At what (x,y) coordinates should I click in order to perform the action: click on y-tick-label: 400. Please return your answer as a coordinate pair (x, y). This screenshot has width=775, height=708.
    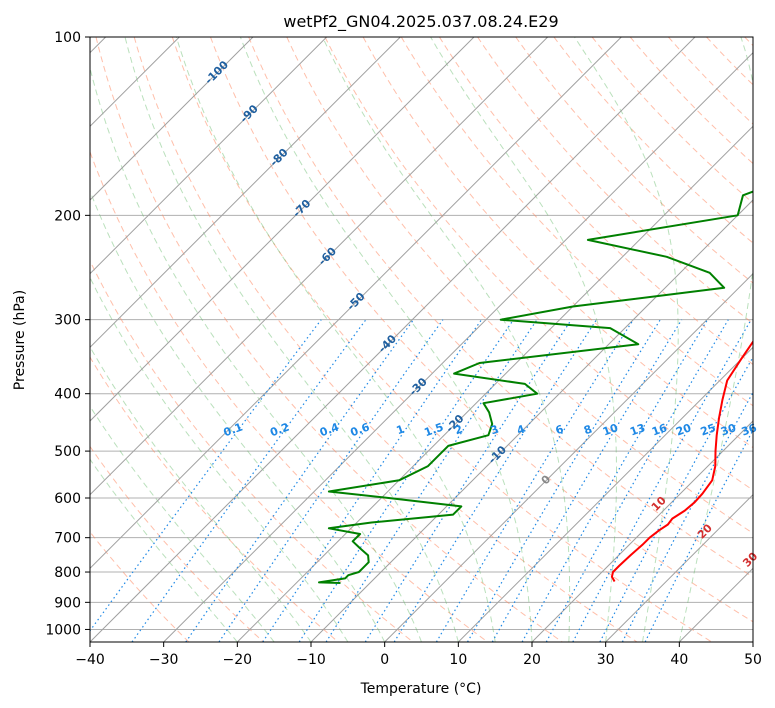
    Looking at the image, I should click on (67, 395).